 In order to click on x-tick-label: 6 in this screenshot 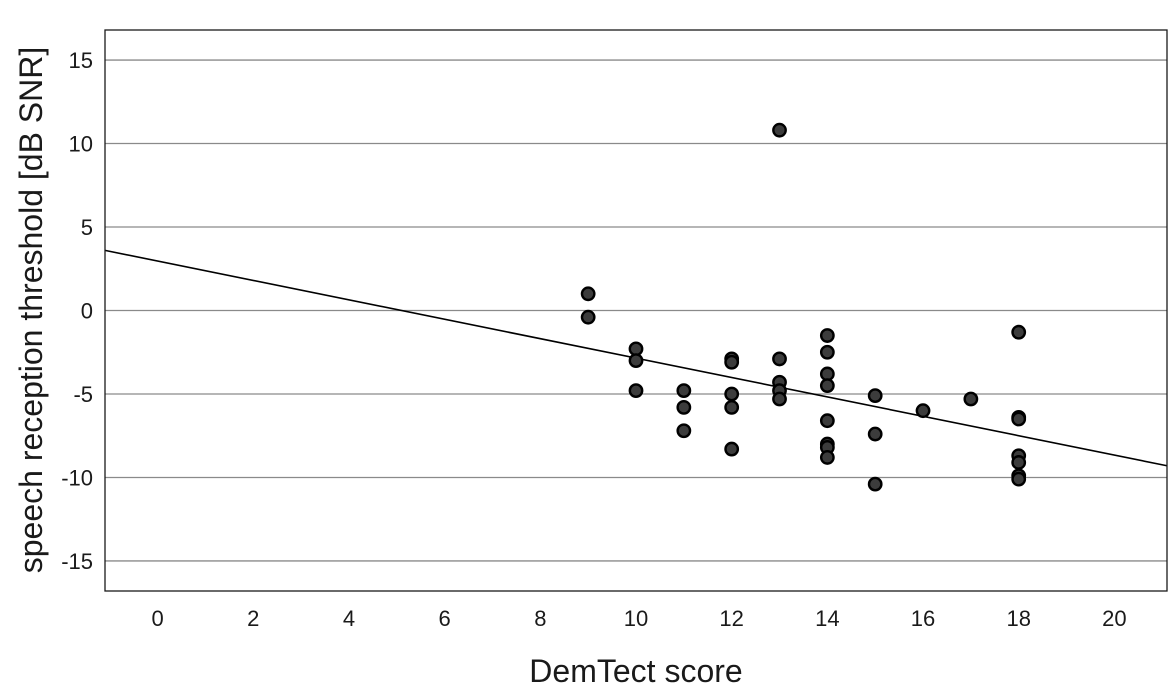, I will do `click(445, 618)`.